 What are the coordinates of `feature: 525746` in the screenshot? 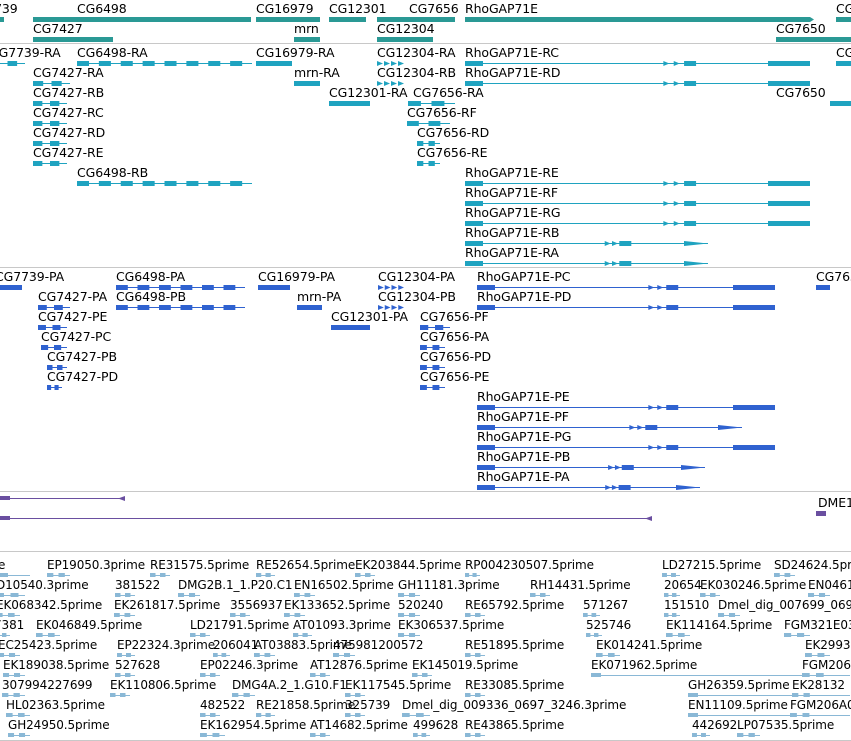 It's located at (425, 627).